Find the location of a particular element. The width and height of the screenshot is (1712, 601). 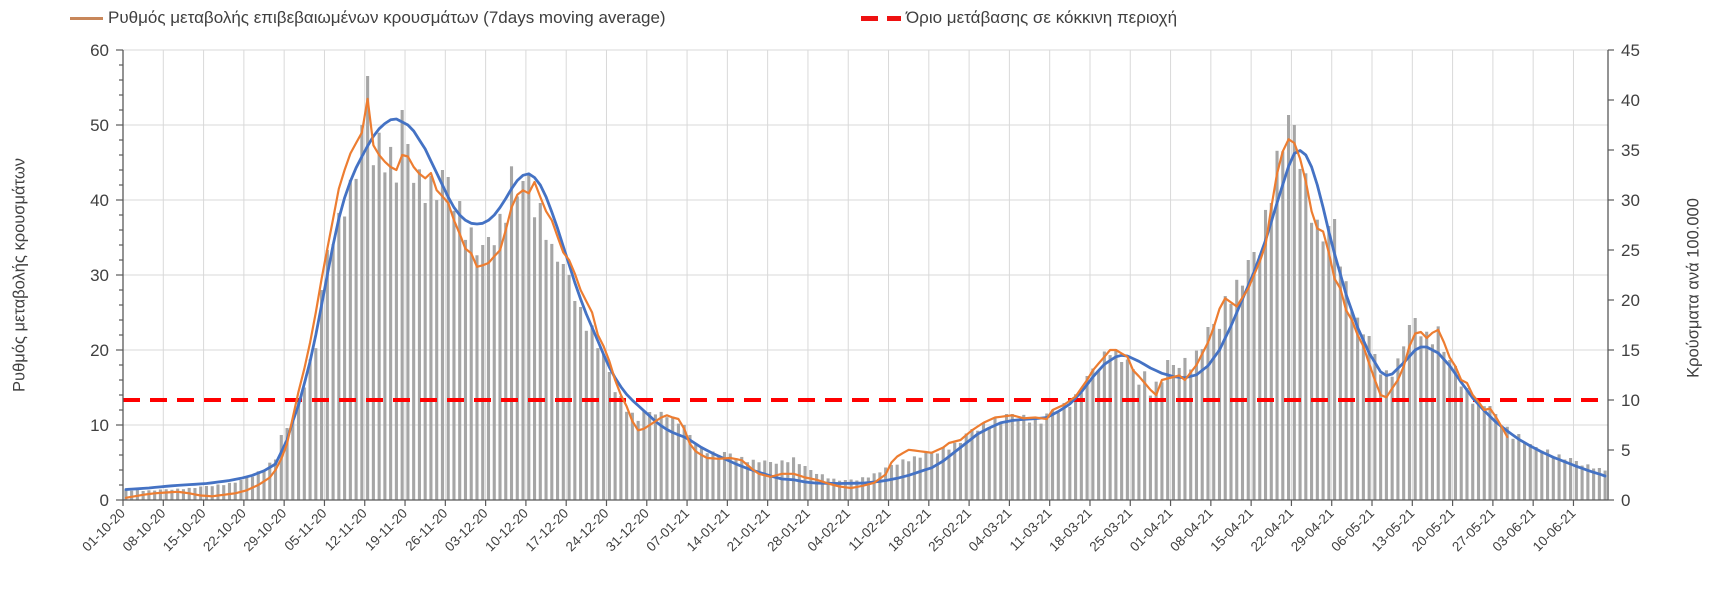

x-tick-label: 21-01-21 is located at coordinates (748, 530).